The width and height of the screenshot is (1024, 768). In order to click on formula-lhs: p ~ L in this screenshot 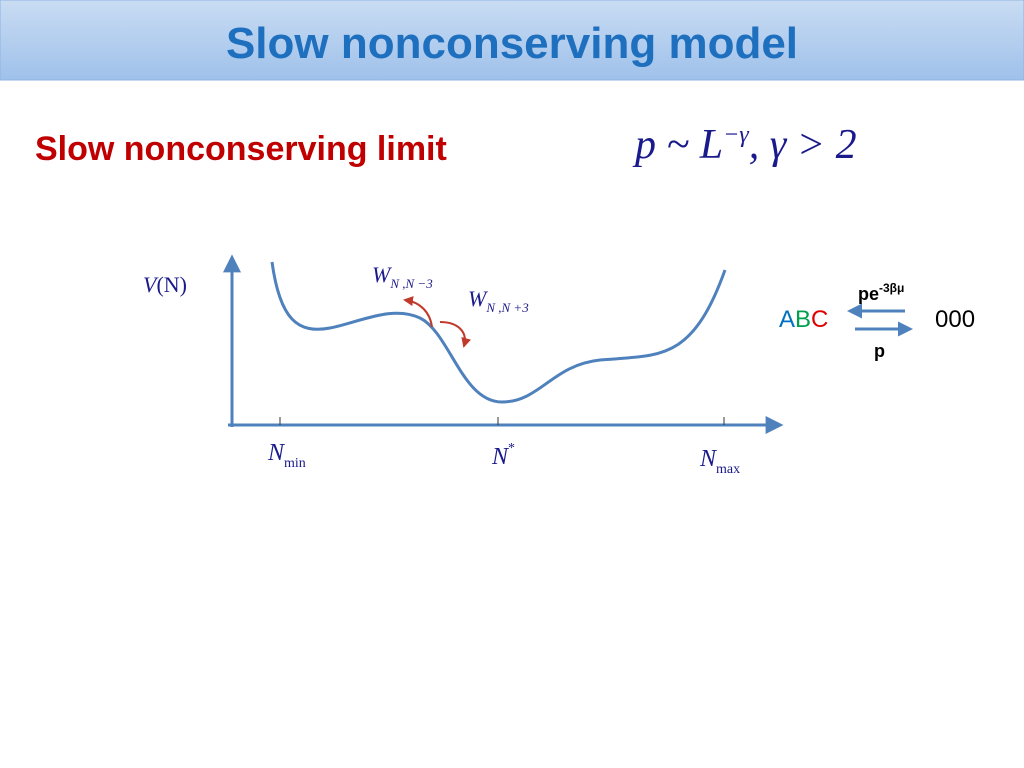, I will do `click(677, 145)`.